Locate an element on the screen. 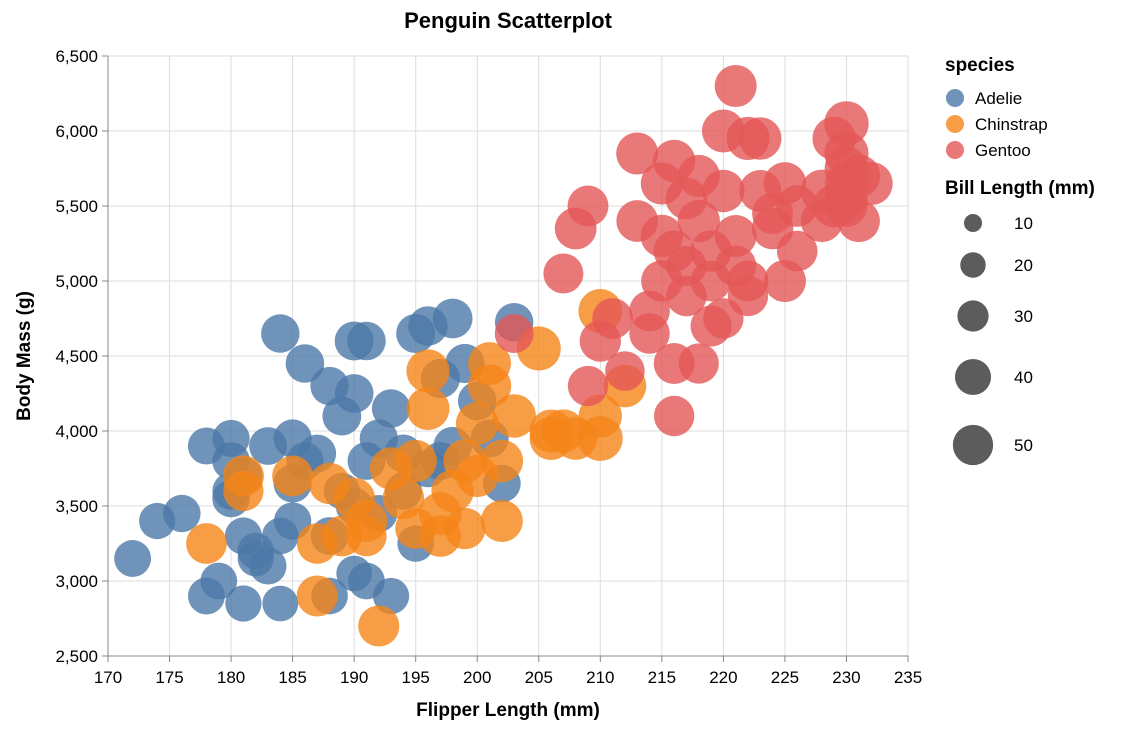  y-tick-label: 3,000 is located at coordinates (76, 581).